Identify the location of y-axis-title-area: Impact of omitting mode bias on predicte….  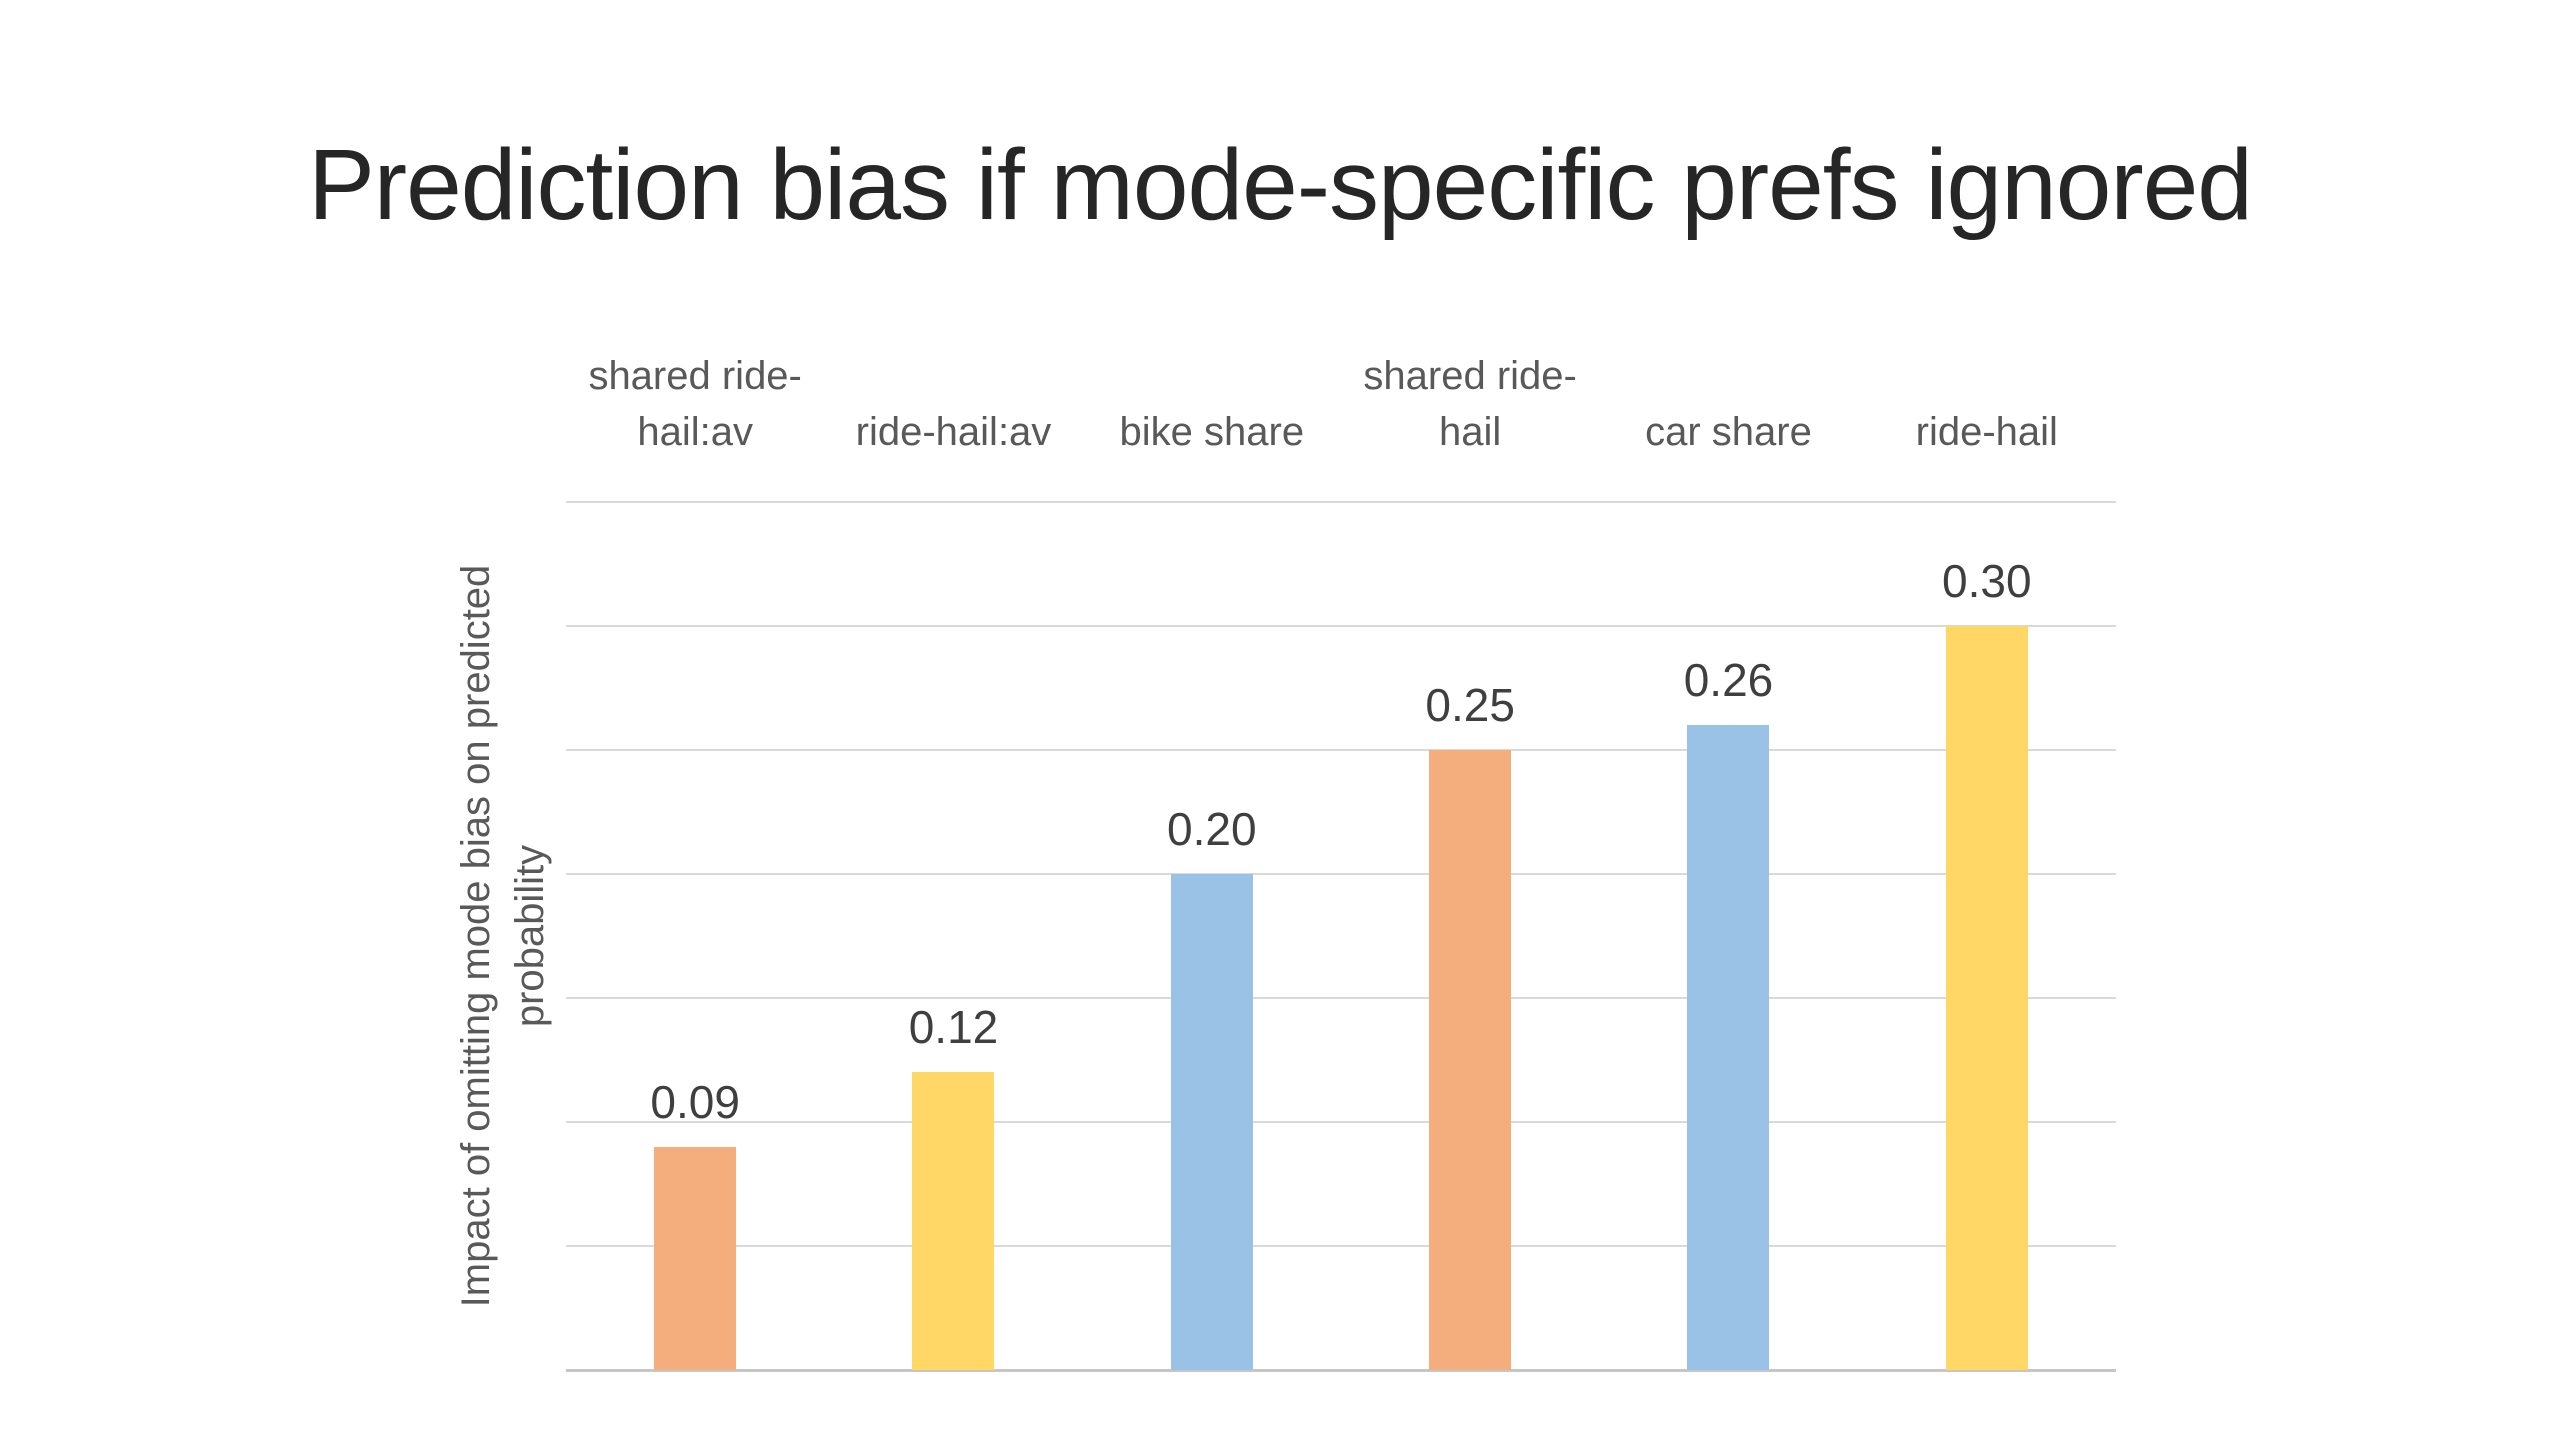
(503, 936).